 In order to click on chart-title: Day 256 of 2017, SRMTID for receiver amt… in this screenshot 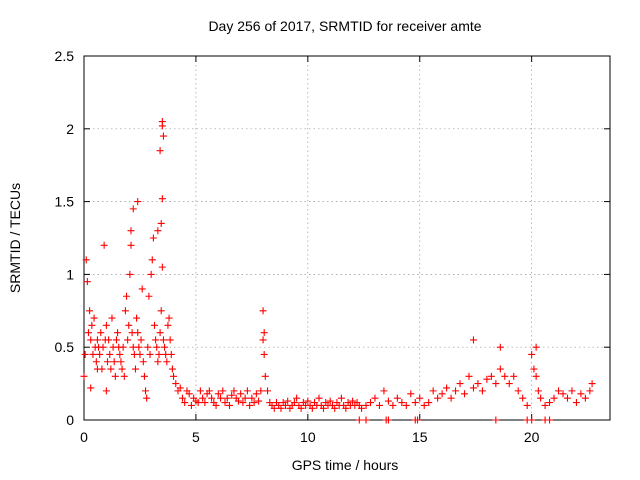, I will do `click(344, 26)`.